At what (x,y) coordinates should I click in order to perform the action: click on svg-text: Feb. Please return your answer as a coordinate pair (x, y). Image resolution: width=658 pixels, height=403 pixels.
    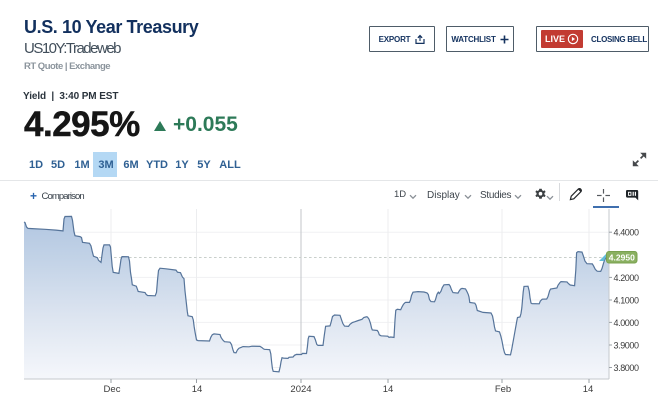
    Looking at the image, I should click on (503, 389).